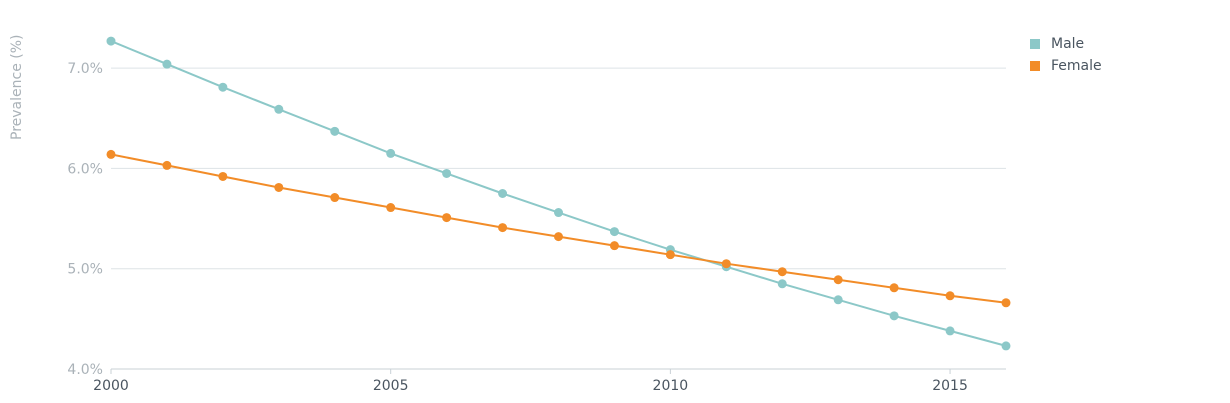 This screenshot has width=1230, height=403. I want to click on legend-swatch-female, so click(1035, 66).